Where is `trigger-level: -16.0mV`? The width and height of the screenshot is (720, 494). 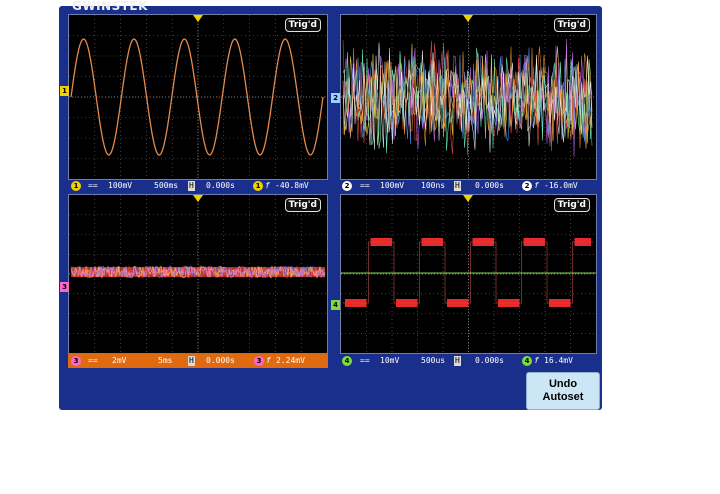
trigger-level: -16.0mV is located at coordinates (561, 185).